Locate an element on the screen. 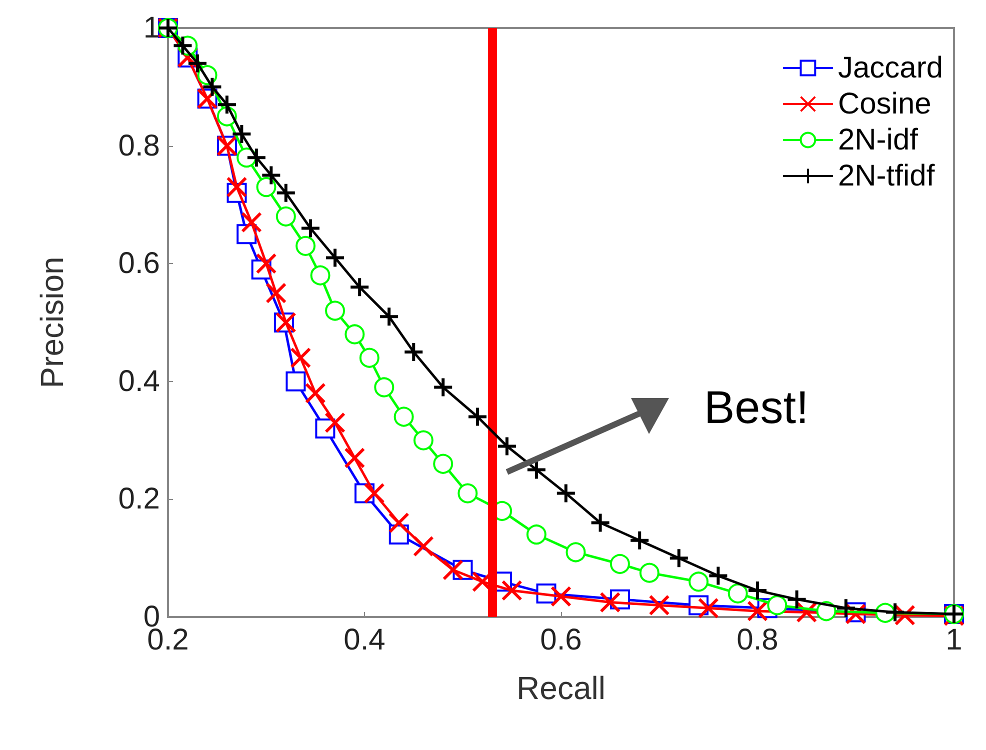 This screenshot has height=750, width=986. x-tick-label: 0.6 is located at coordinates (561, 640).